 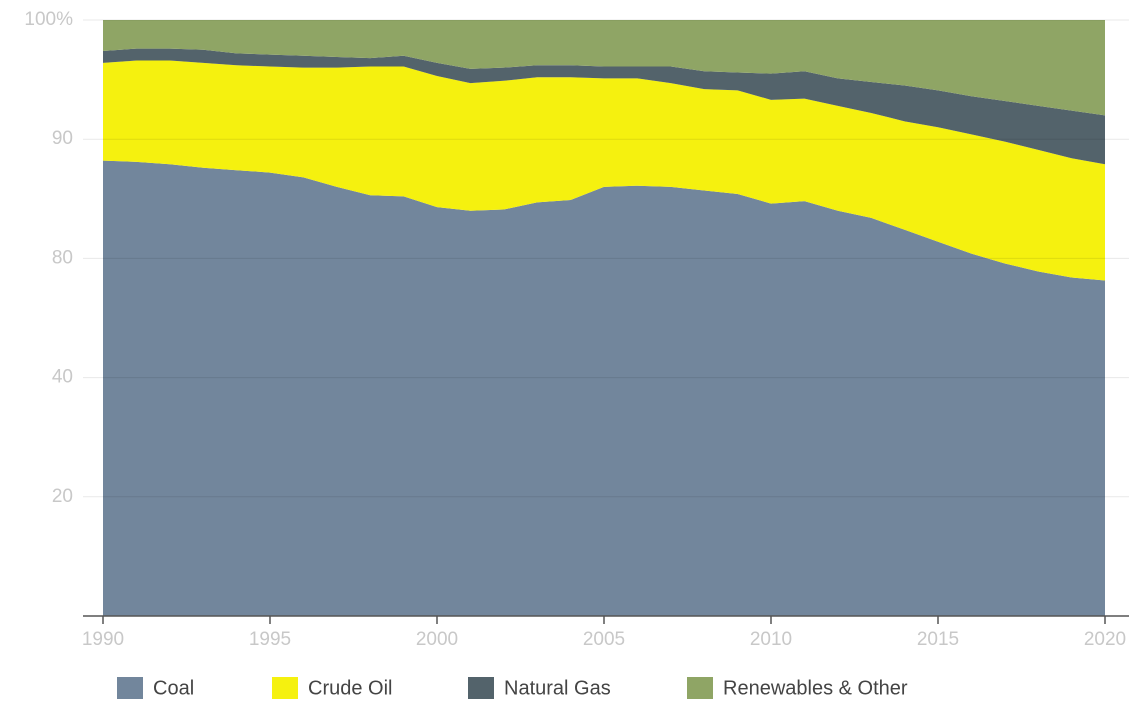 What do you see at coordinates (604, 639) in the screenshot?
I see `x-tick-label: 2005` at bounding box center [604, 639].